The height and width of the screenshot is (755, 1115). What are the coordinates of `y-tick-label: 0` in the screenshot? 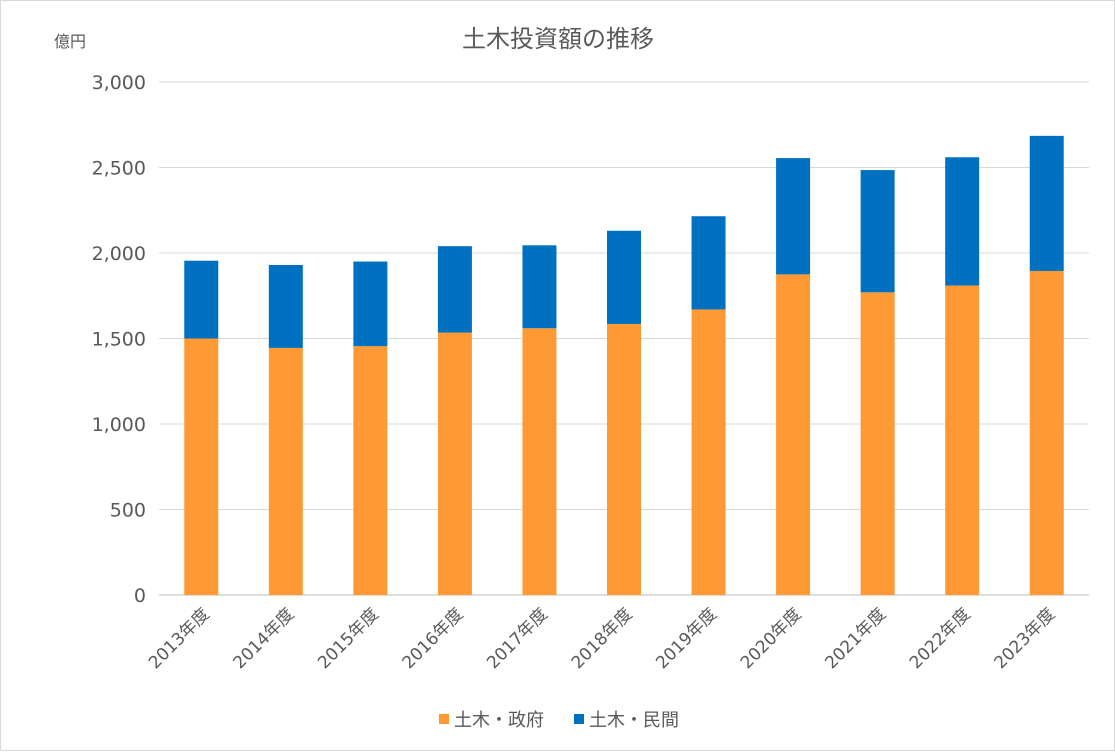 It's located at (140, 596).